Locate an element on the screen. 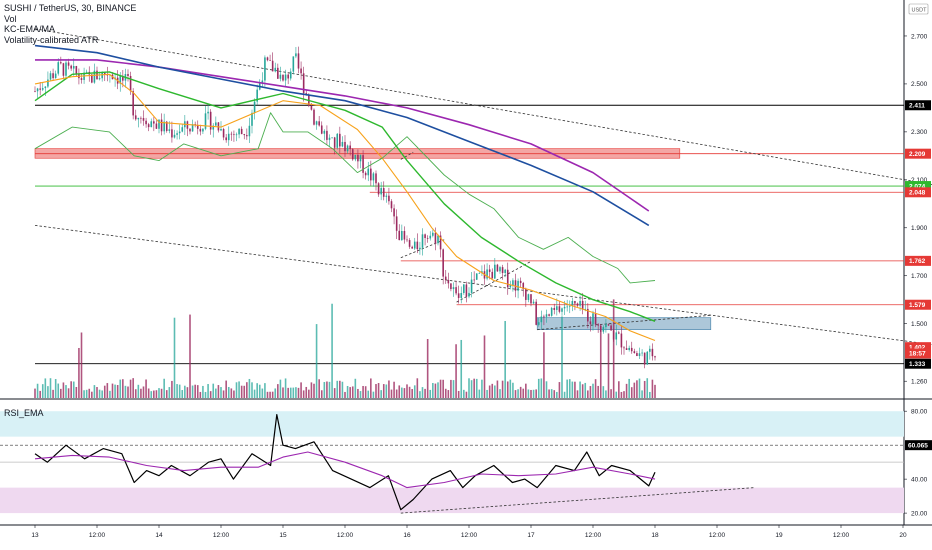 The height and width of the screenshot is (550, 932). price-badge-text-5: 1.579 is located at coordinates (917, 305).